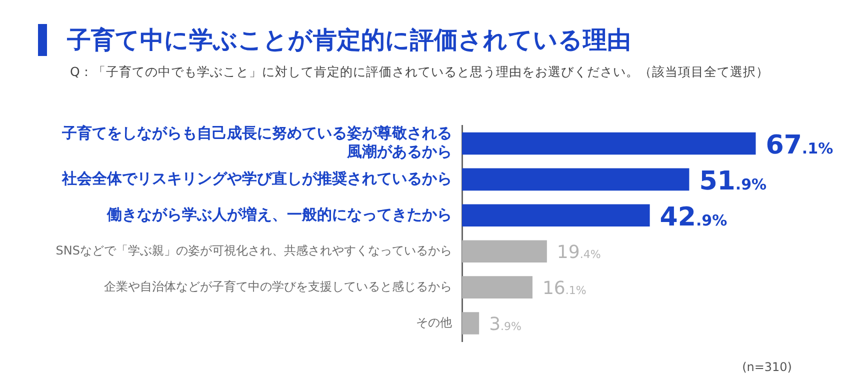  I want to click on y-tick-label: SNSなどで「学ぶ親」の姿が可視化され、共感されやすくなっているから, so click(254, 250).